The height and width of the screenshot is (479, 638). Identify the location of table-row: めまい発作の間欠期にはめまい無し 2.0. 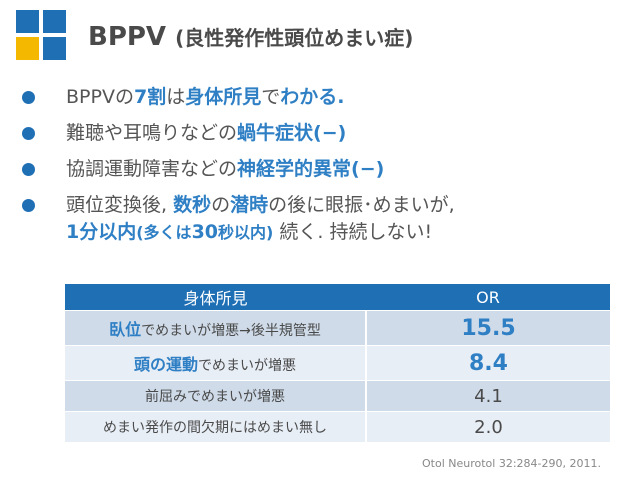
(337, 427).